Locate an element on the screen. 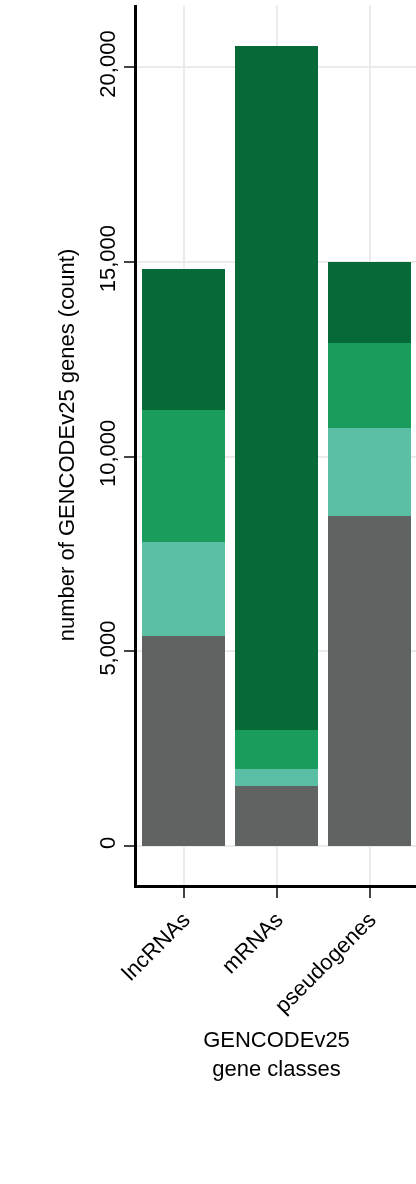 This screenshot has height=1184, width=416. y-axis-title: number of GENCODEv25 genes (count) is located at coordinates (66, 445).